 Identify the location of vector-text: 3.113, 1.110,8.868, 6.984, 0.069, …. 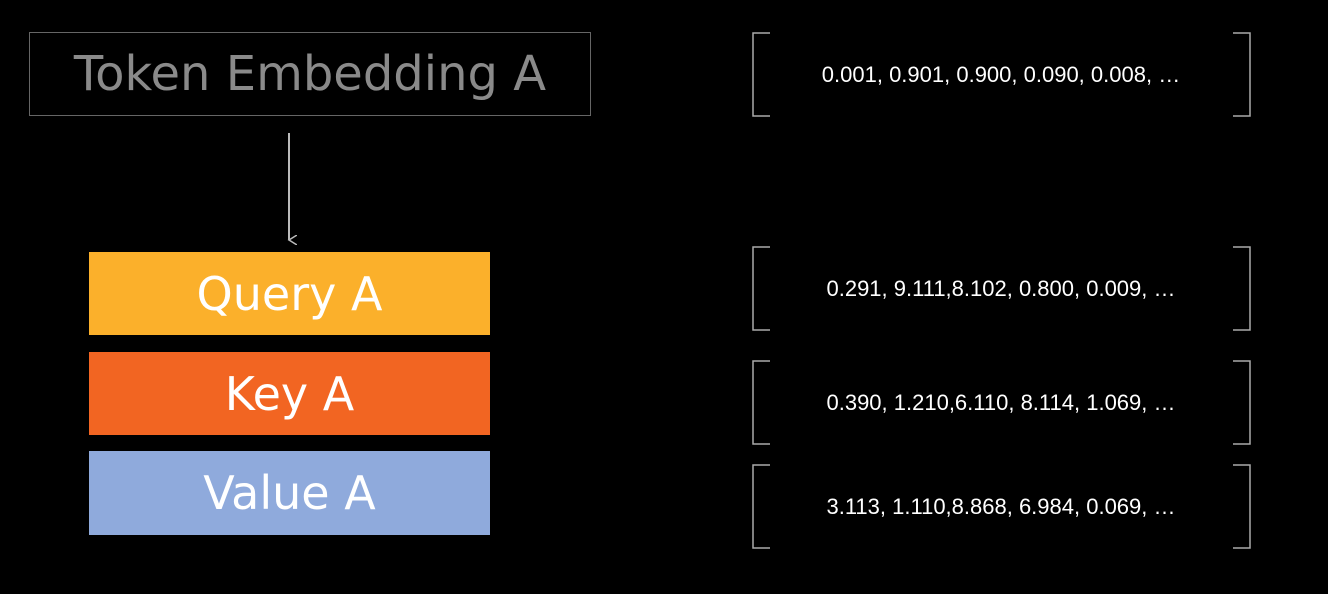
(1001, 506).